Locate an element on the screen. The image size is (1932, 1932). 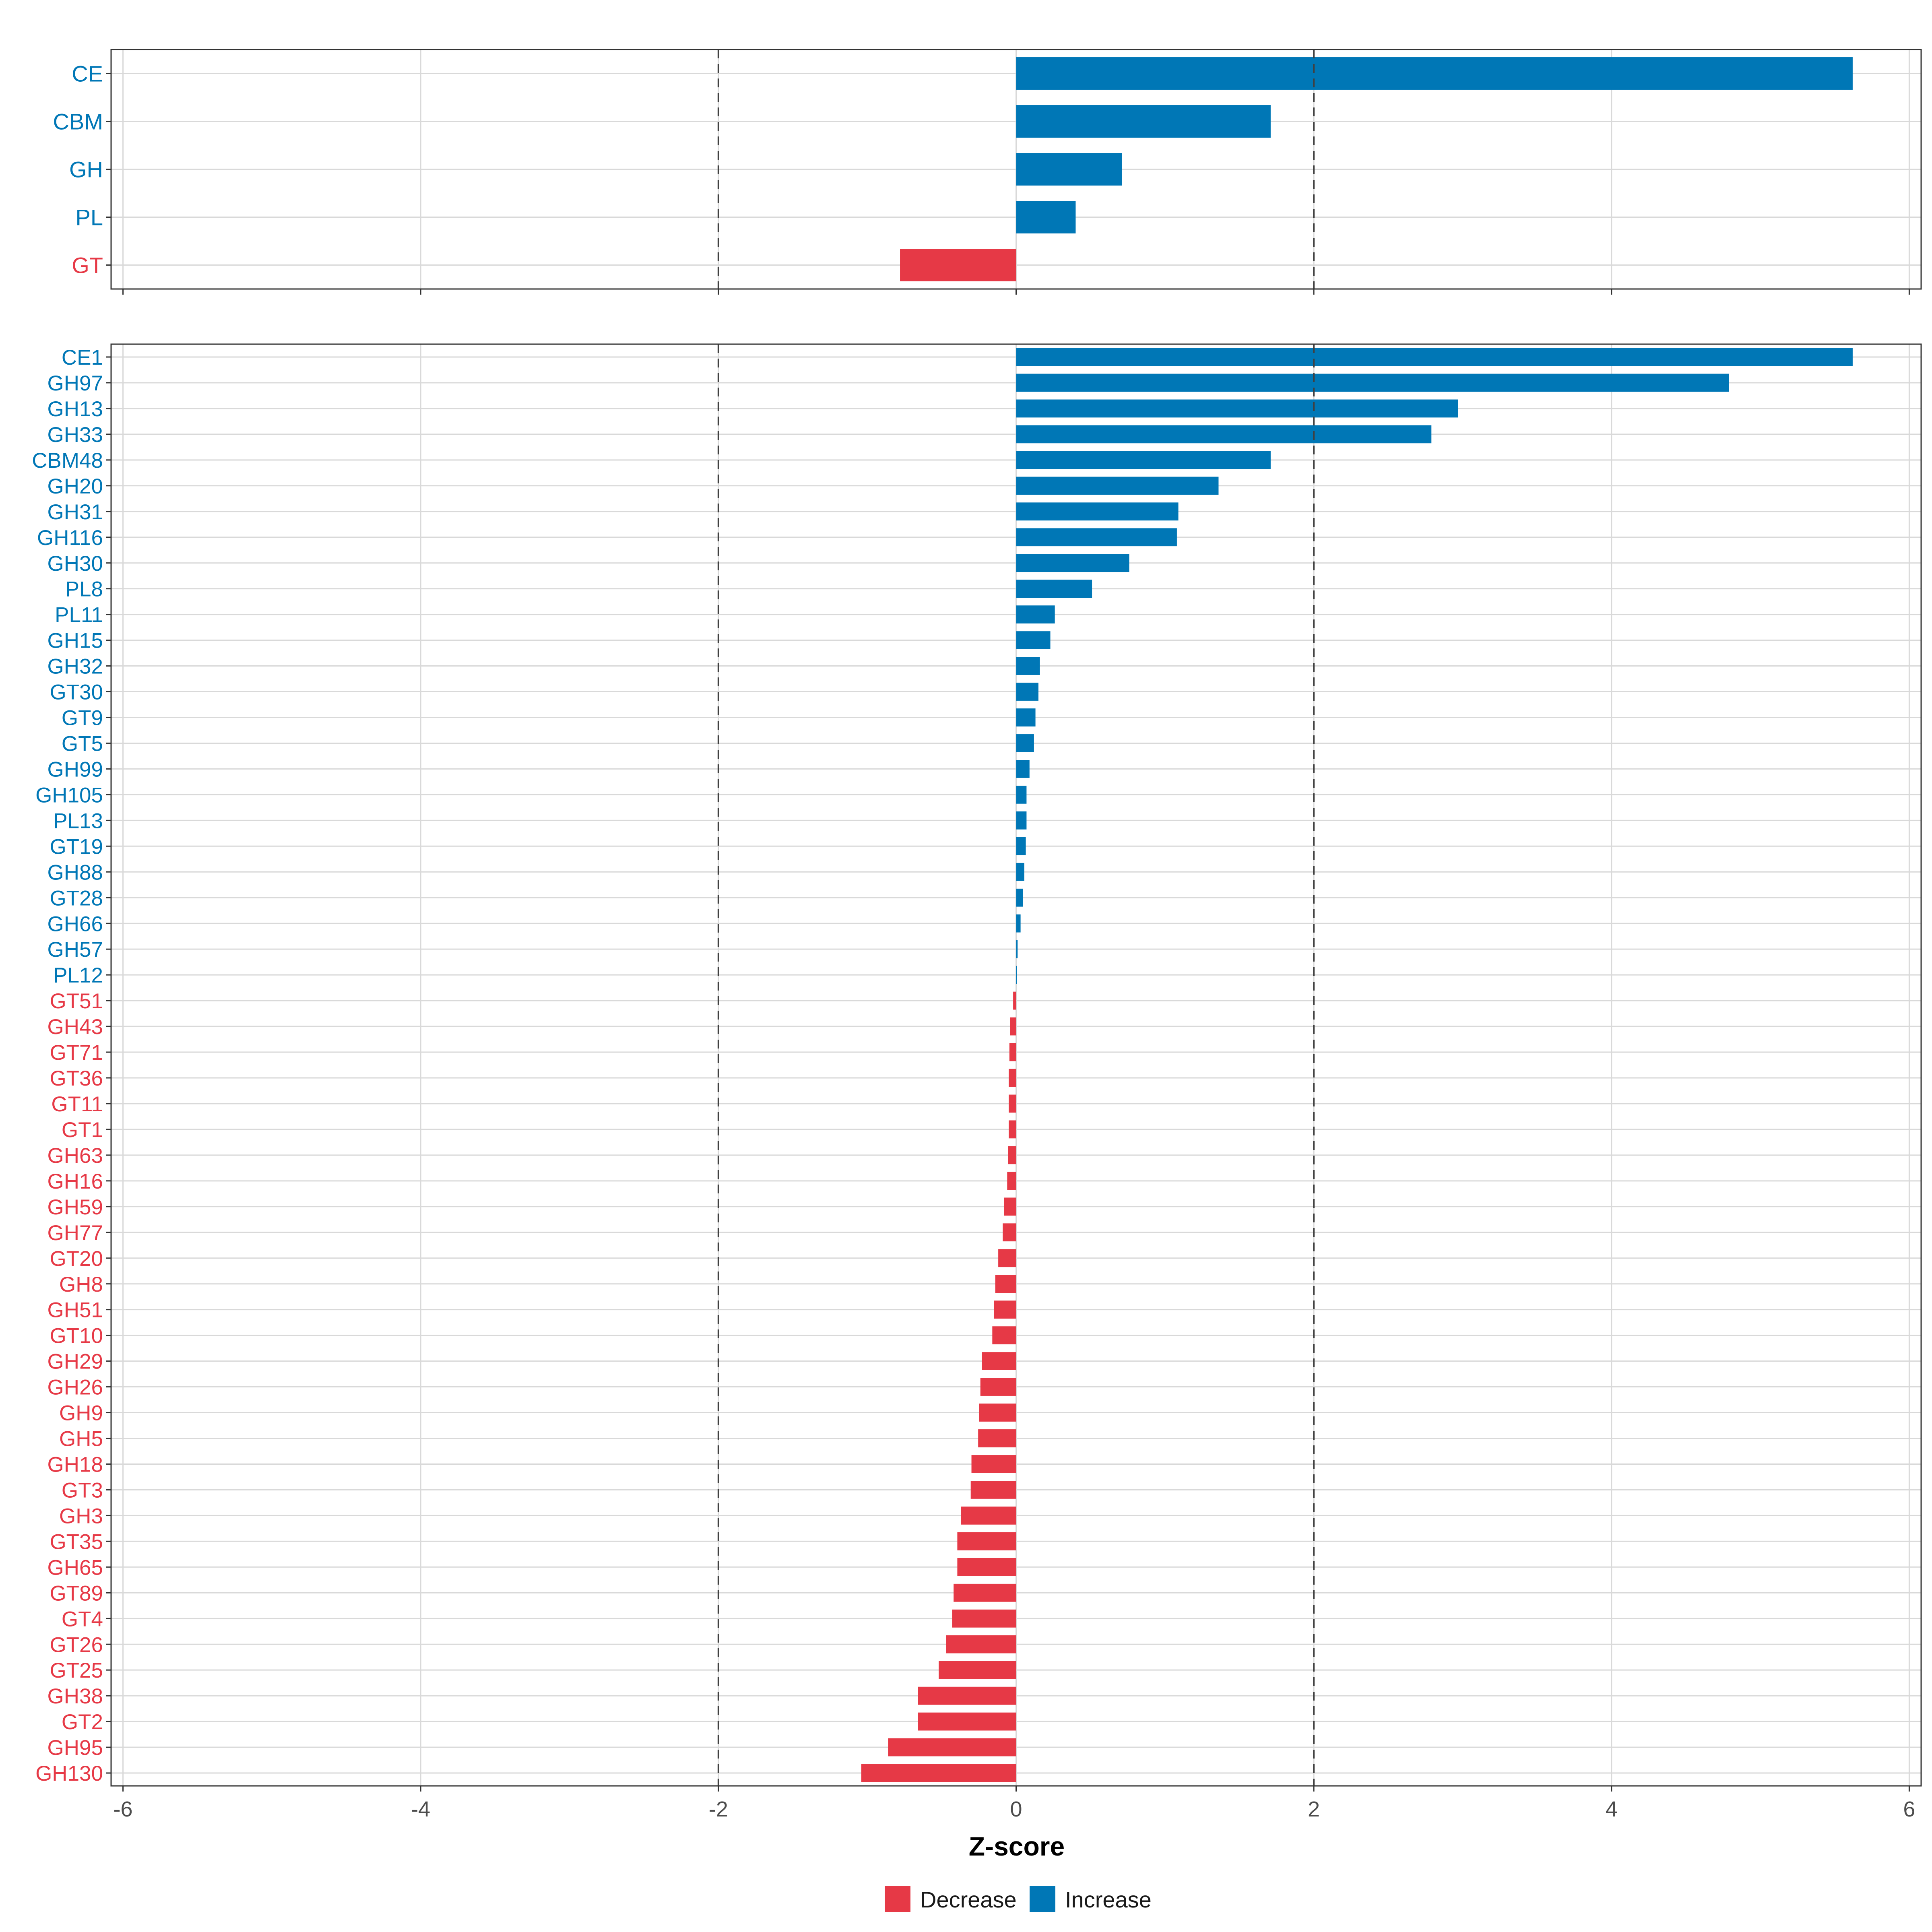
y-tick-label: GT1 is located at coordinates (82, 1130).